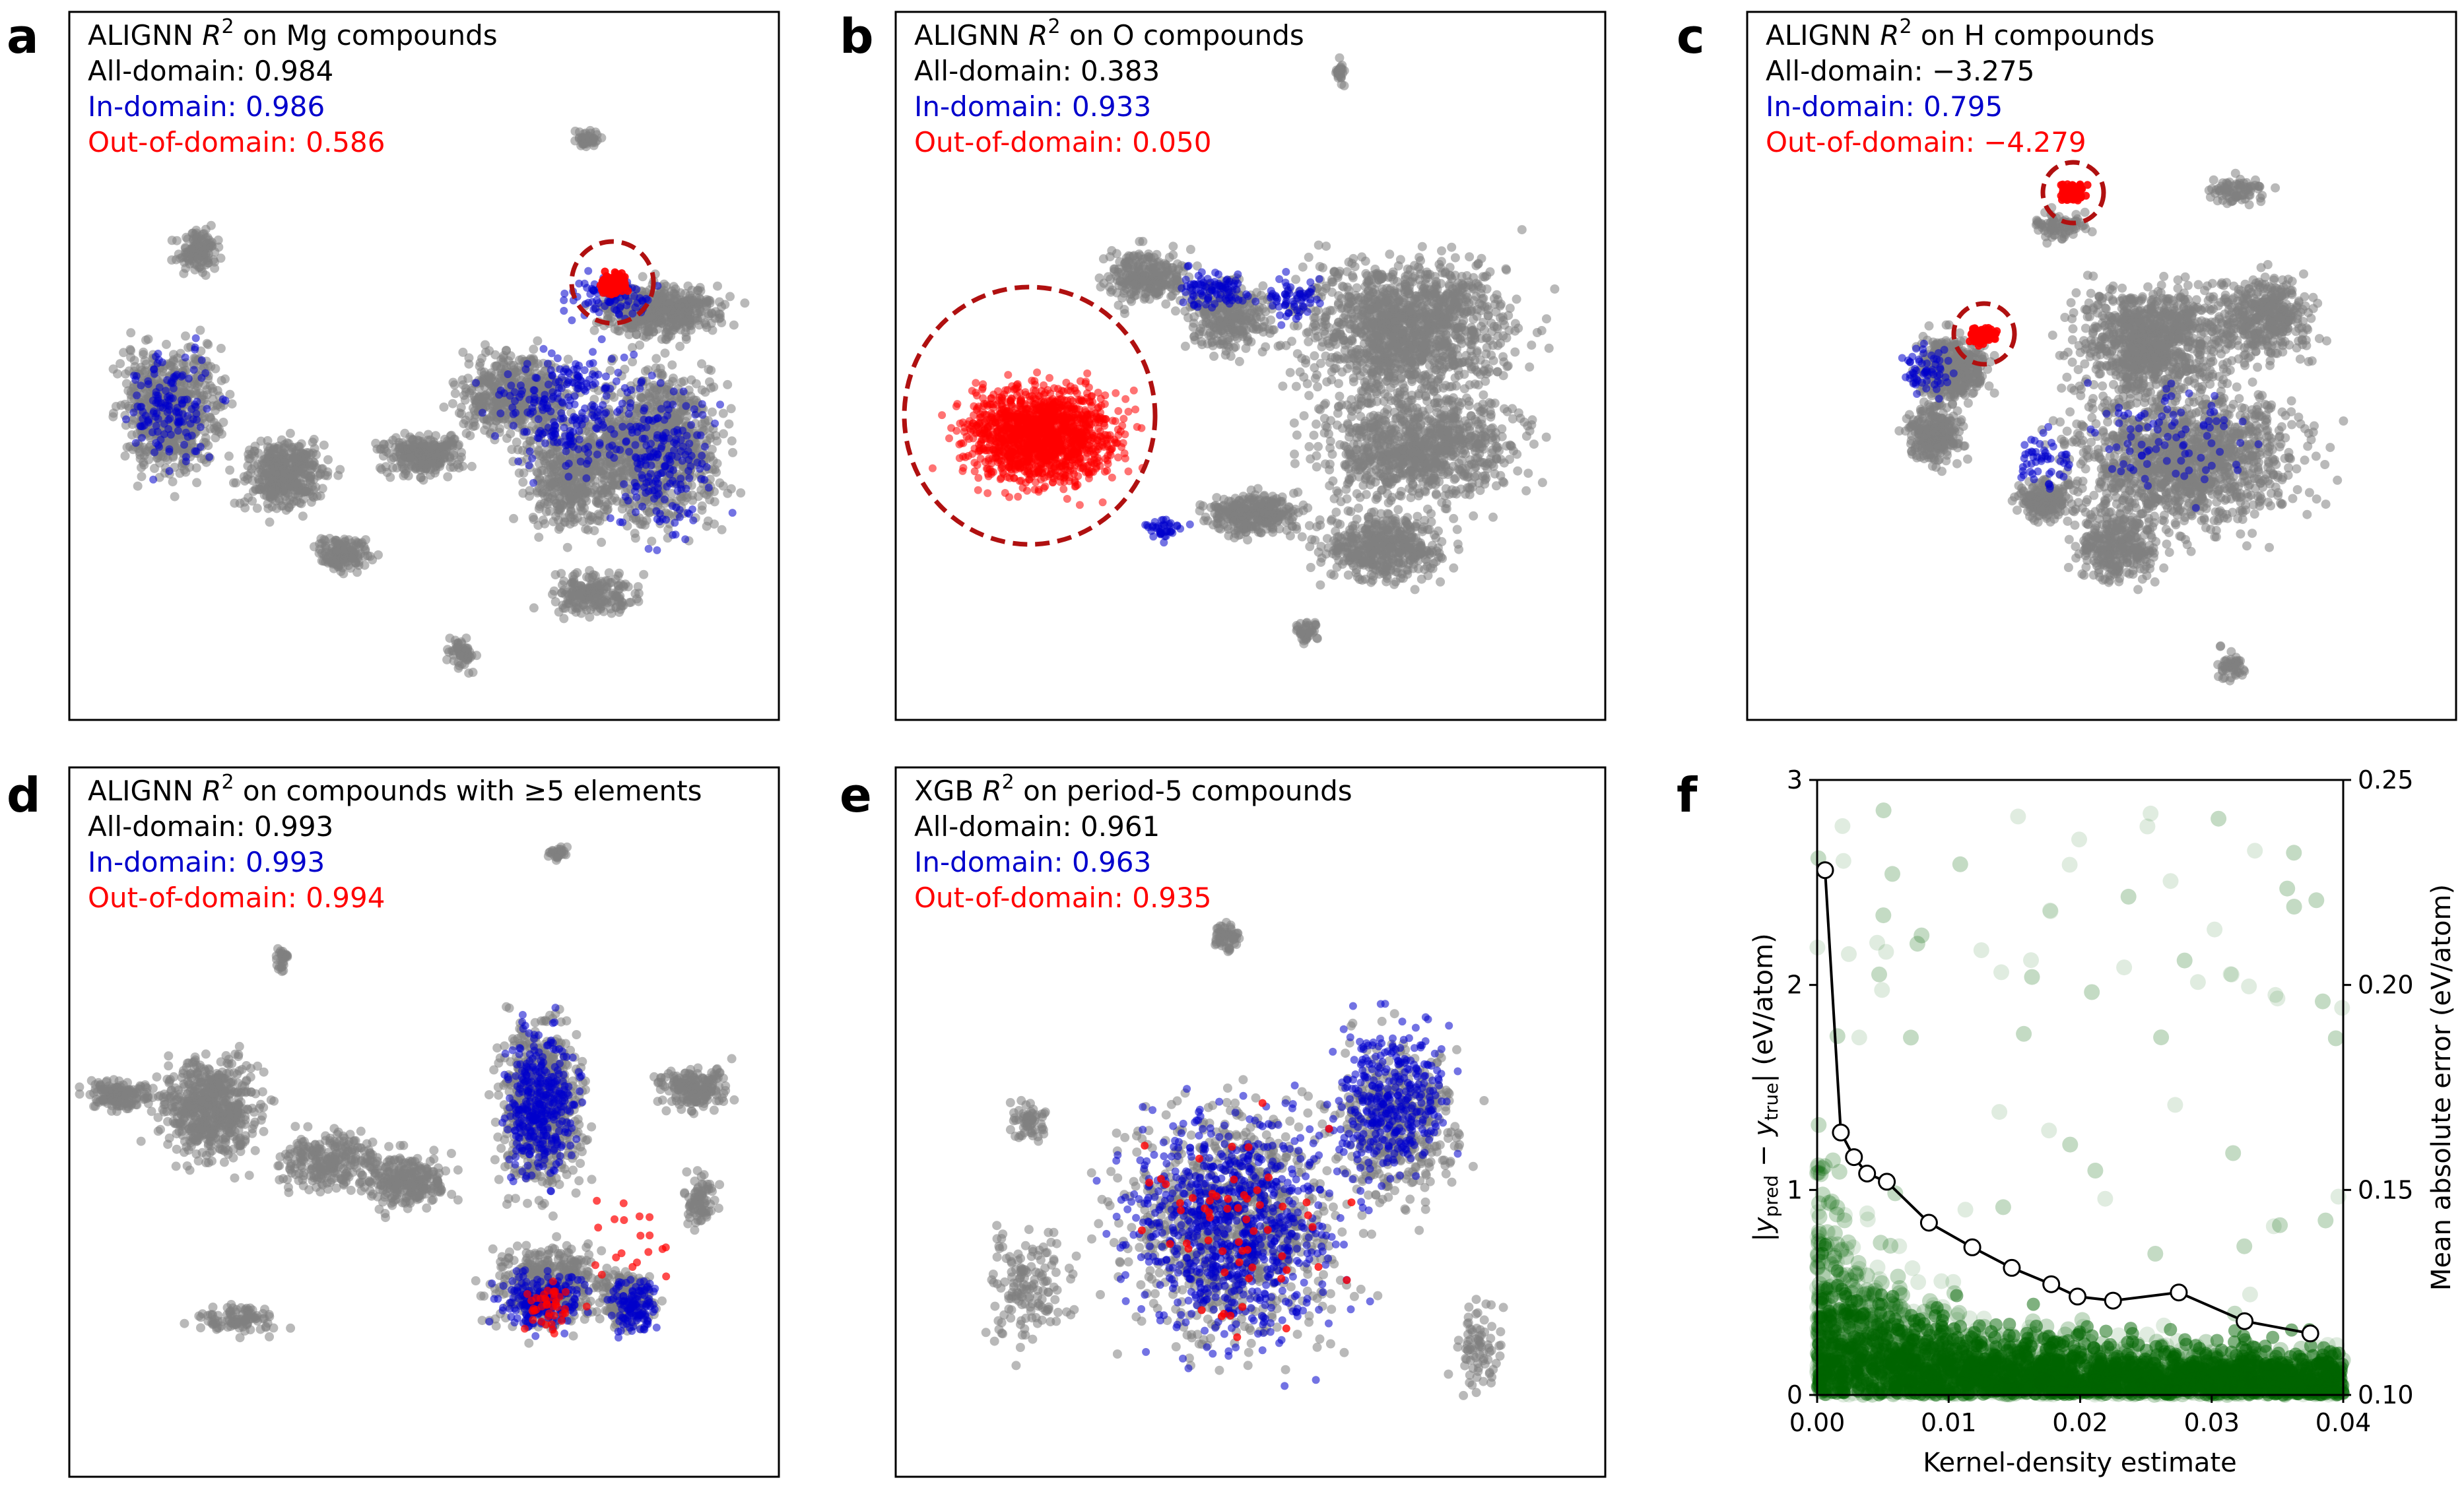 This screenshot has width=2464, height=1486. What do you see at coordinates (2080, 1463) in the screenshot?
I see `x-axis-label: Kernel-density estimate` at bounding box center [2080, 1463].